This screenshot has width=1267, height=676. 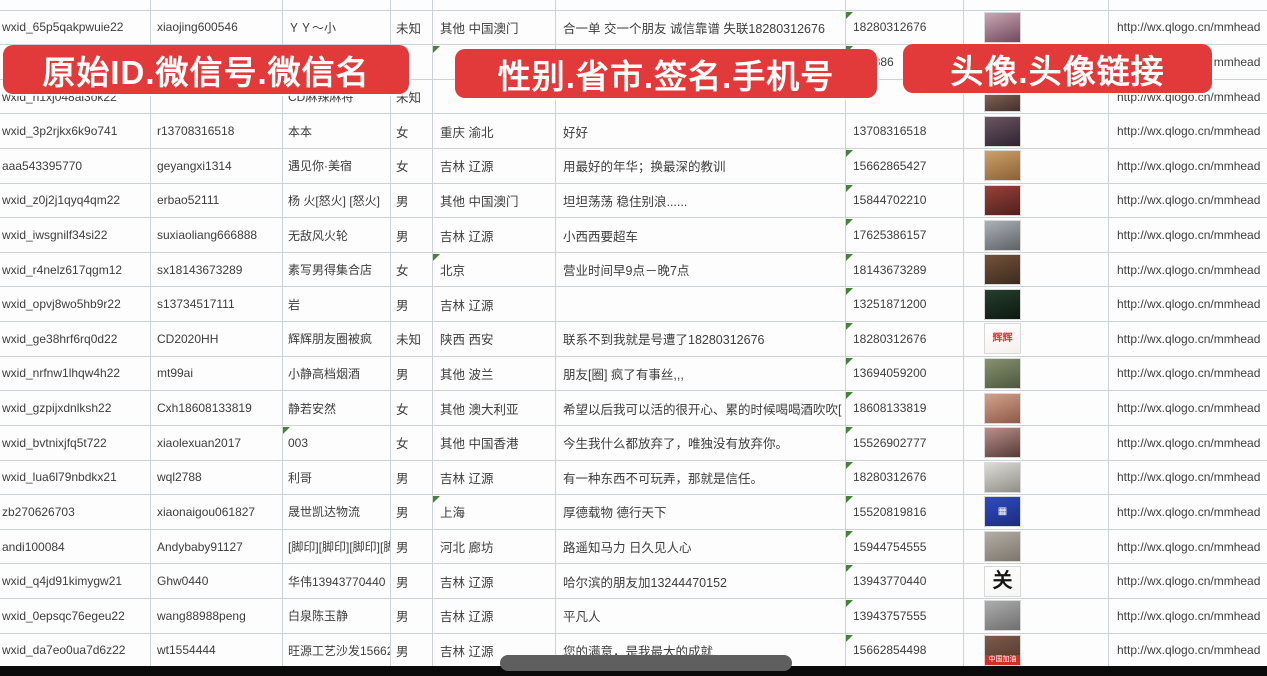 What do you see at coordinates (75, 581) in the screenshot?
I see `cell-wxid: wxid_q4jd91kimygw21` at bounding box center [75, 581].